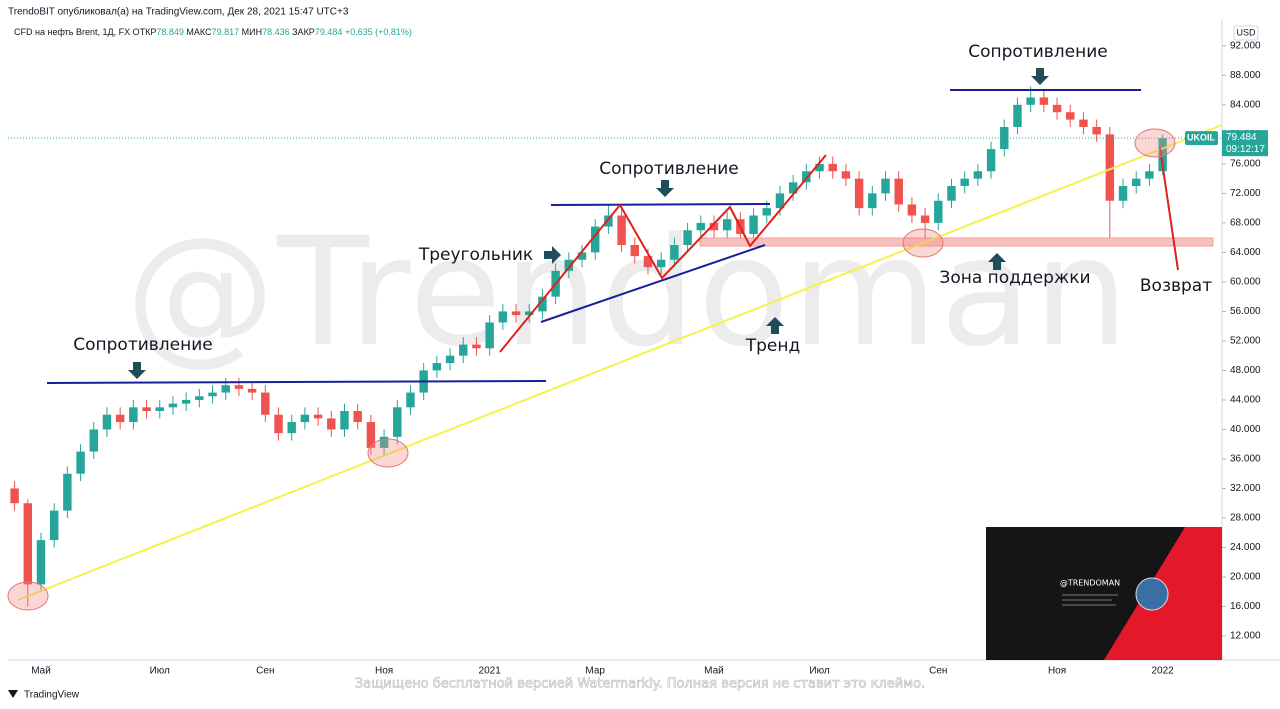 This screenshot has width=1280, height=709. I want to click on return-line, so click(1169, 209).